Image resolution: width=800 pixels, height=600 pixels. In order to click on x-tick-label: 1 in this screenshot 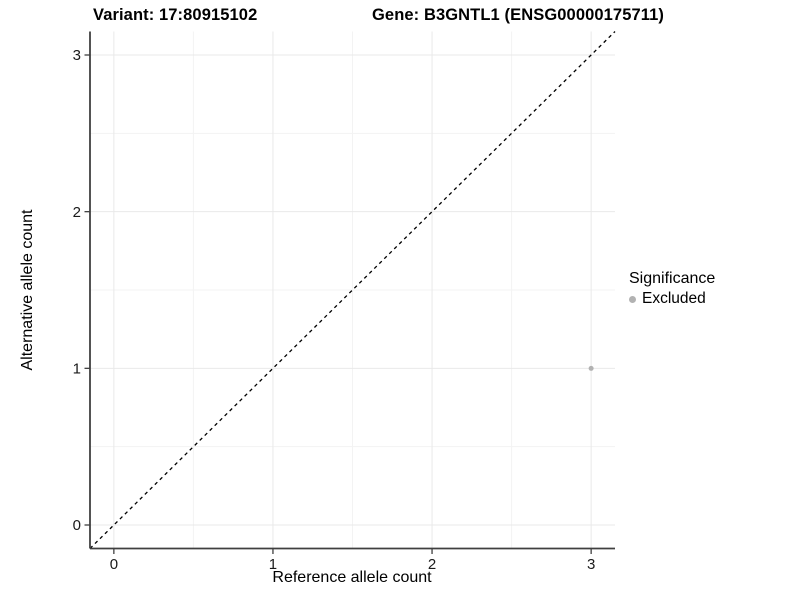, I will do `click(273, 564)`.